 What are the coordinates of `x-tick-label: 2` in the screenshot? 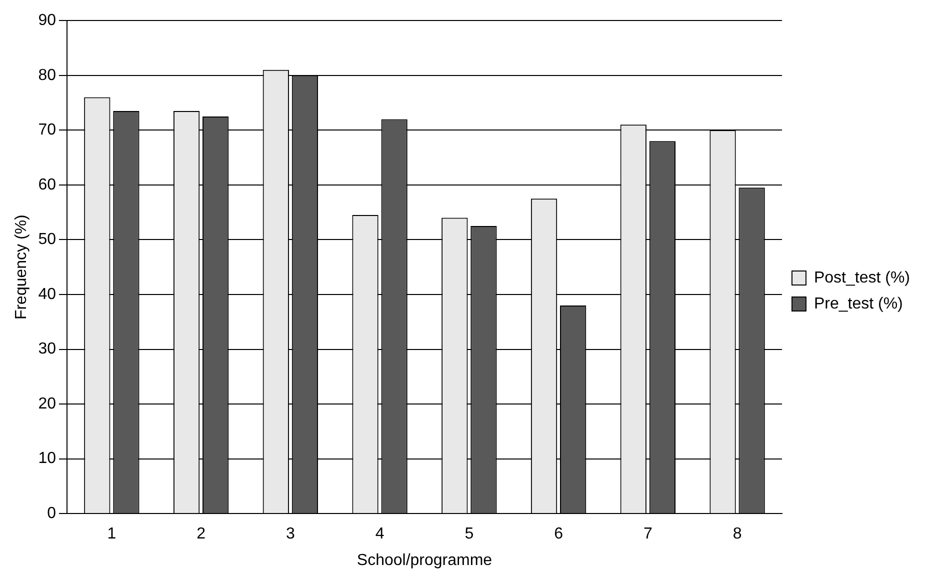 It's located at (201, 534).